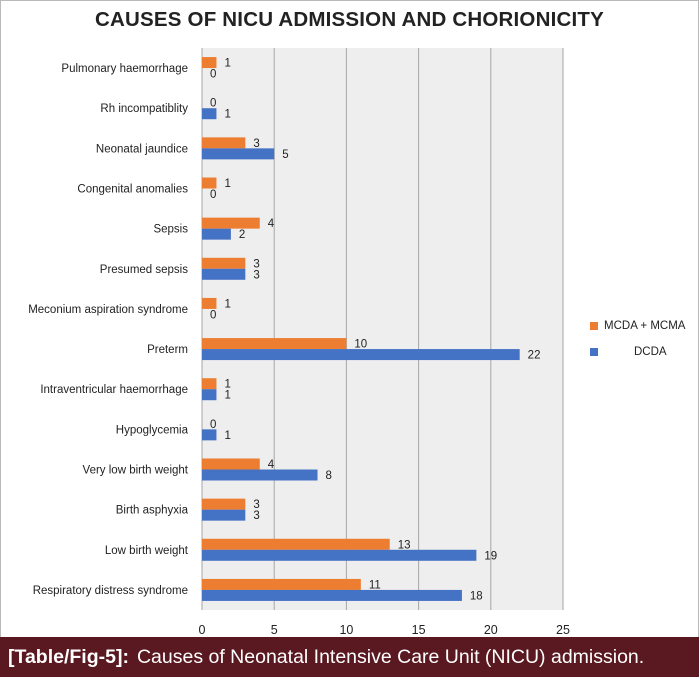 This screenshot has height=677, width=699. What do you see at coordinates (144, 109) in the screenshot?
I see `category-label: Rh incompatiblity` at bounding box center [144, 109].